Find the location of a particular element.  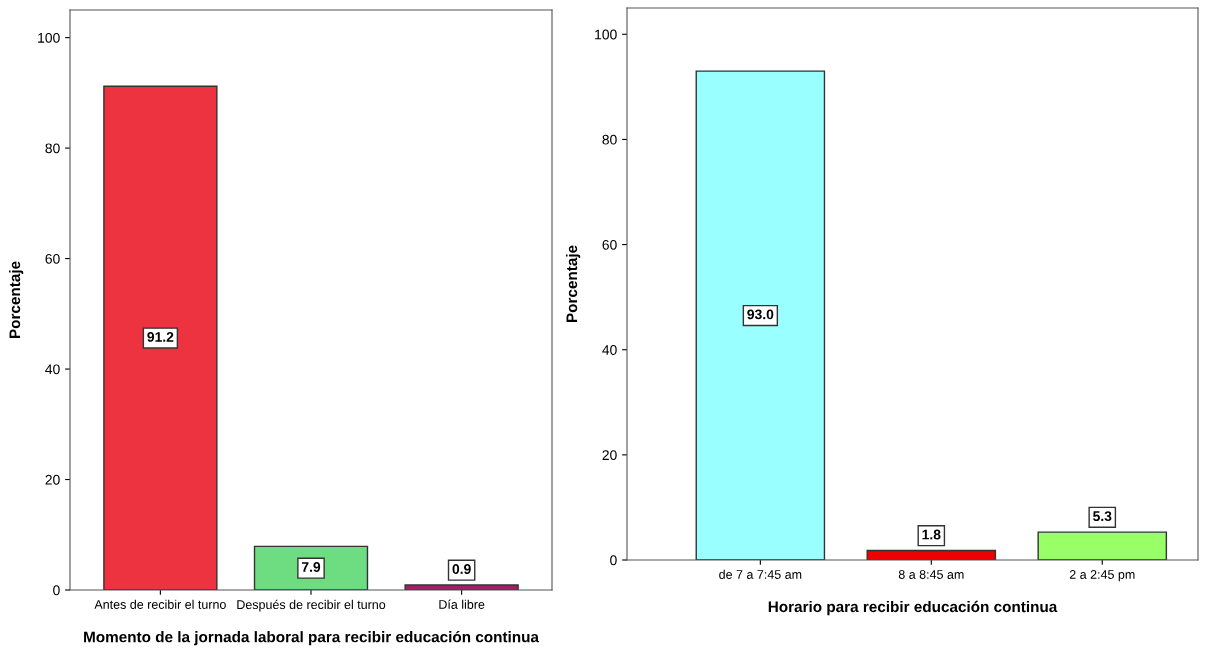

data-label: 0.9 is located at coordinates (461, 569).